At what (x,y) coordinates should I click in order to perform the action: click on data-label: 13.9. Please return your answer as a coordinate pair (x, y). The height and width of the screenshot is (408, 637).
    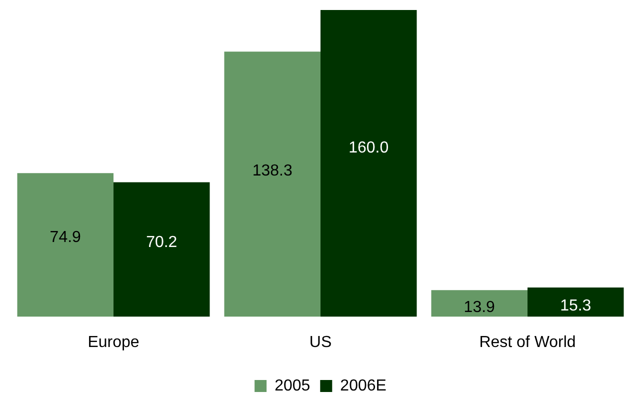
    Looking at the image, I should click on (480, 307).